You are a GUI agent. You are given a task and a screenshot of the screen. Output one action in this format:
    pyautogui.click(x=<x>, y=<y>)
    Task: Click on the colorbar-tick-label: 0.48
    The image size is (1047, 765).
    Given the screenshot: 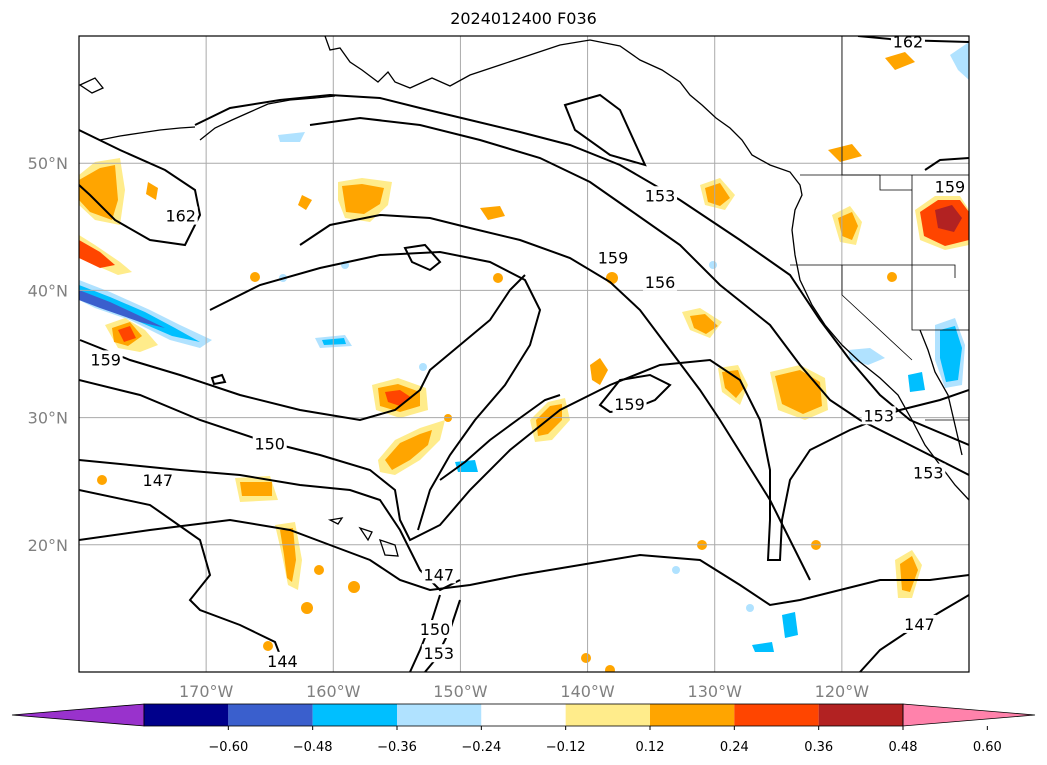 What is the action you would take?
    pyautogui.click(x=903, y=747)
    